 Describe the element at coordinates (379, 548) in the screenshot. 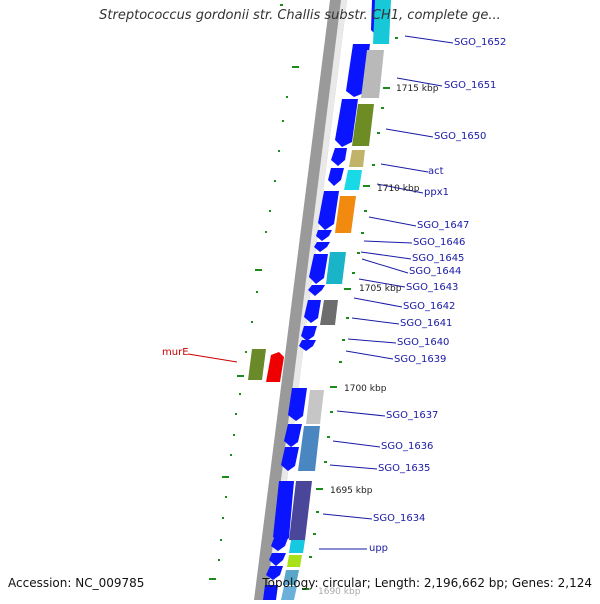

I see `gene-label: upp` at that location.